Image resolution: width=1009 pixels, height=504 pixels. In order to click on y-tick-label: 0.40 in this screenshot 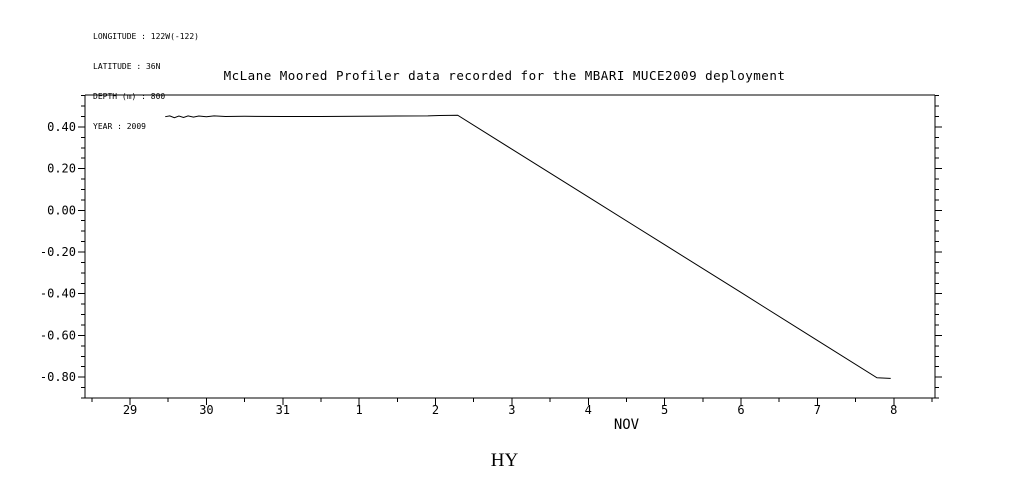, I will do `click(61, 127)`.